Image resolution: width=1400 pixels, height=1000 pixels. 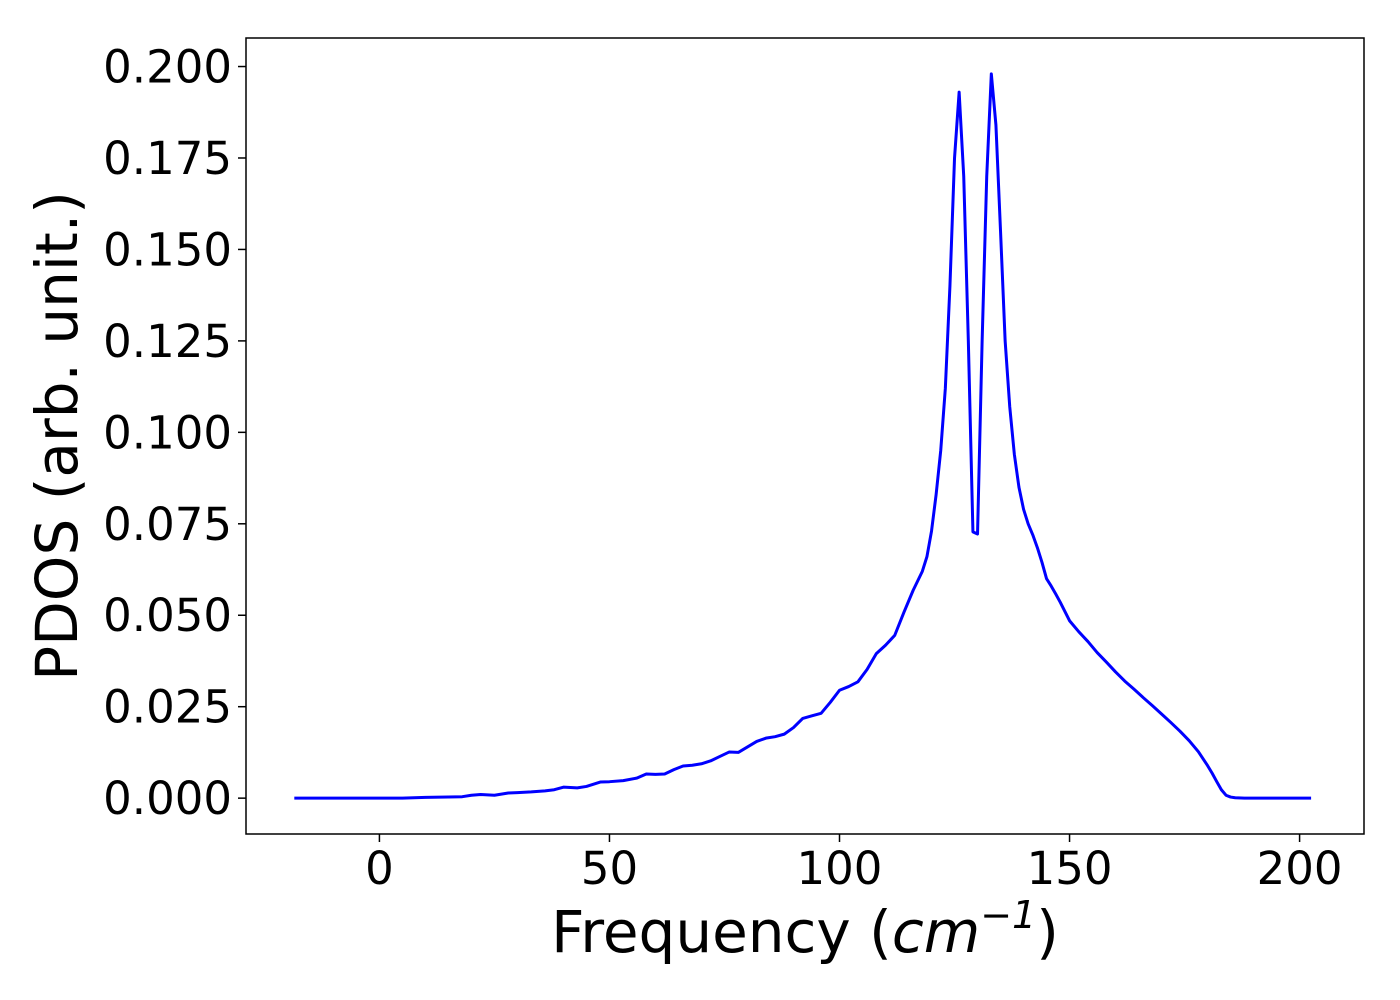 I want to click on y-tick-label: 0.050, so click(x=167, y=615).